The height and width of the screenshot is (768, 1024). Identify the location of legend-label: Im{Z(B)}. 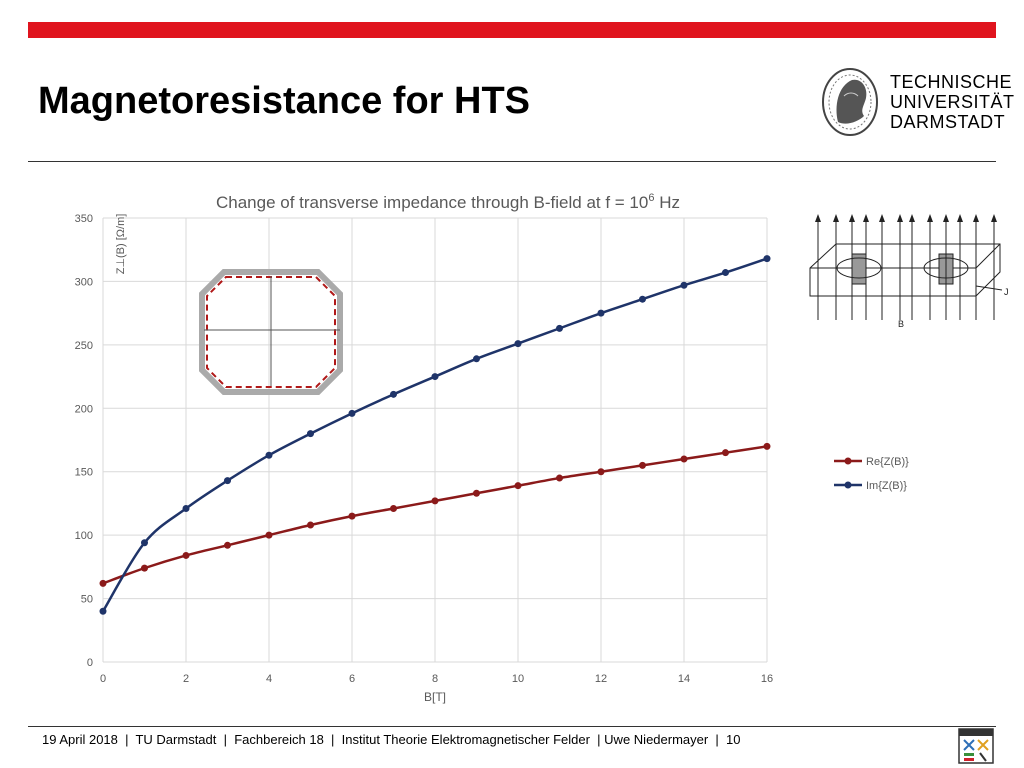
(886, 486).